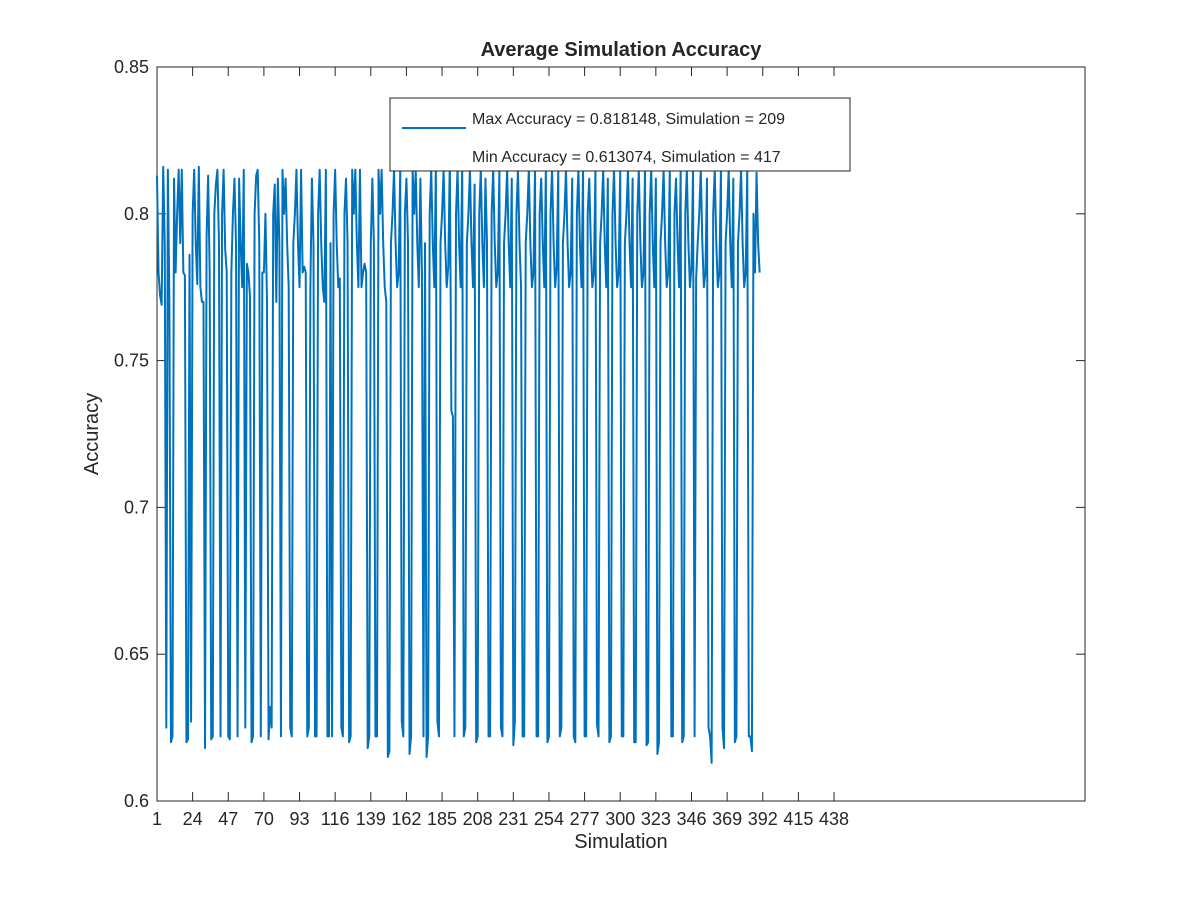 The width and height of the screenshot is (1200, 900). Describe the element at coordinates (136, 801) in the screenshot. I see `y-tick-label: 0.6` at that location.